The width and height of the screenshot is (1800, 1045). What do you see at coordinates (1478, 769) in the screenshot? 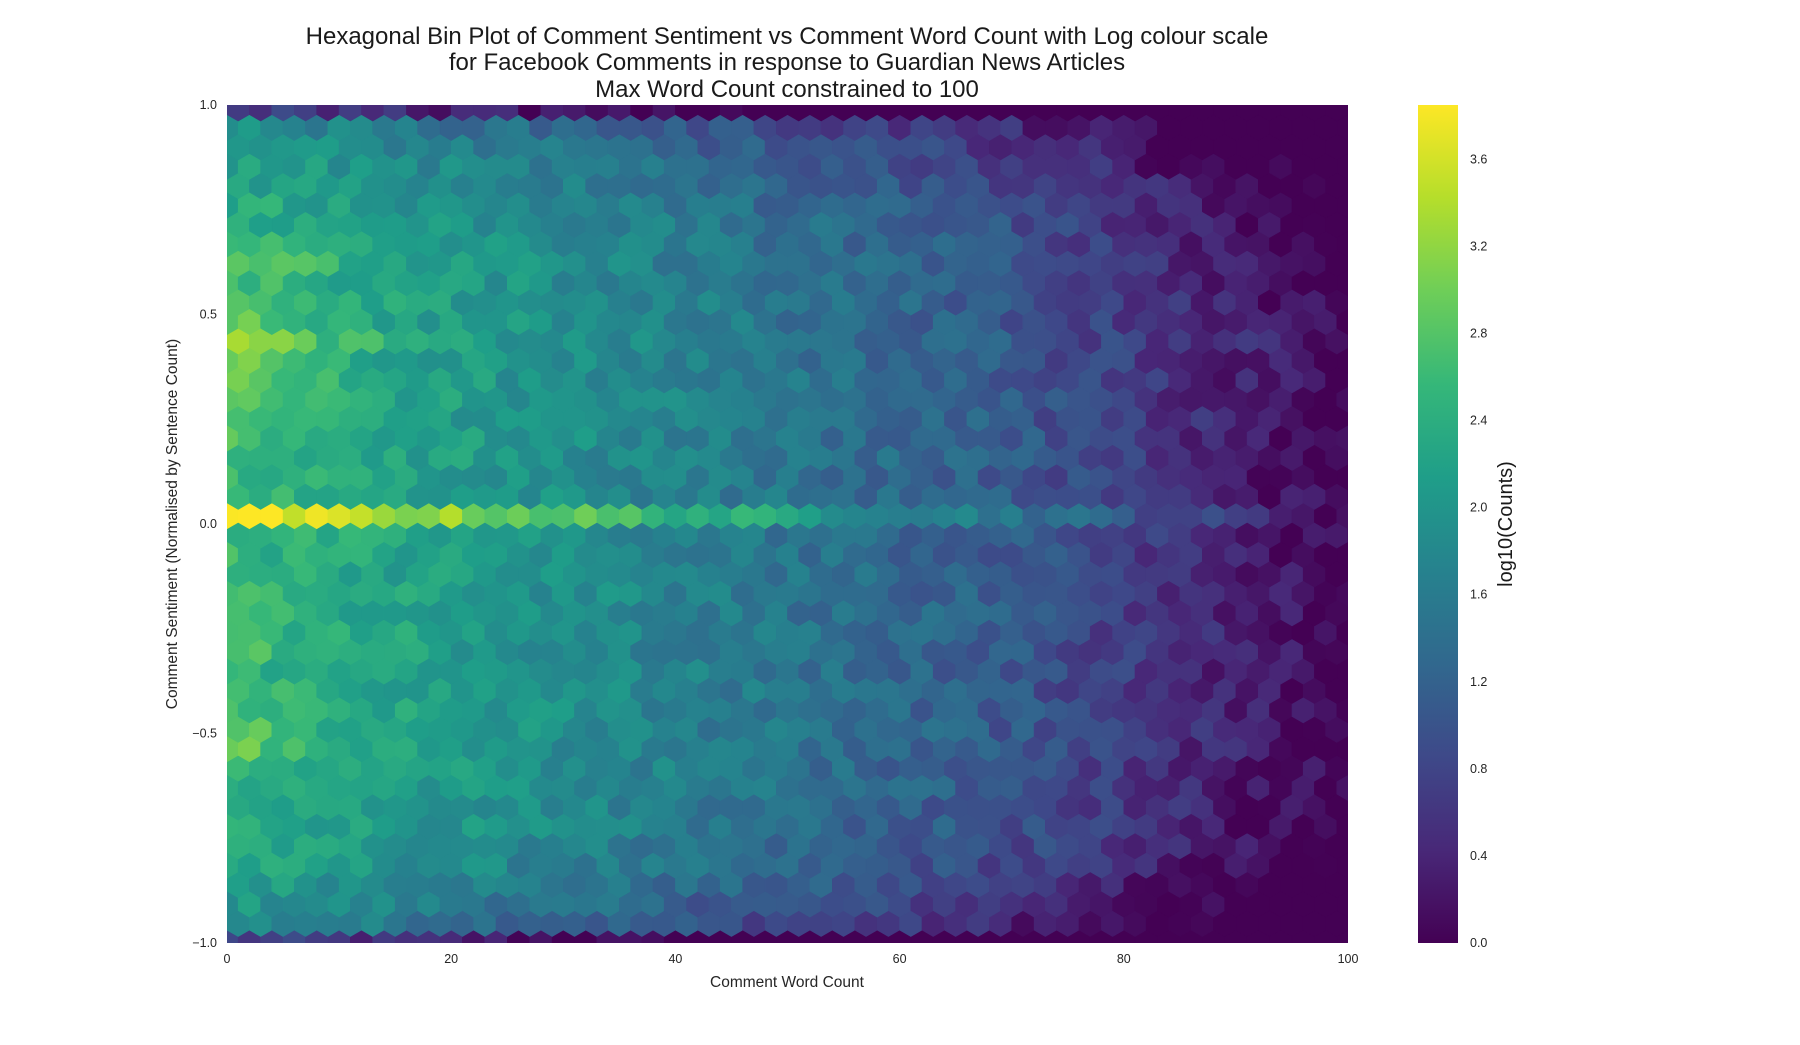
I see `colorbar-tick-label: 0.8` at bounding box center [1478, 769].